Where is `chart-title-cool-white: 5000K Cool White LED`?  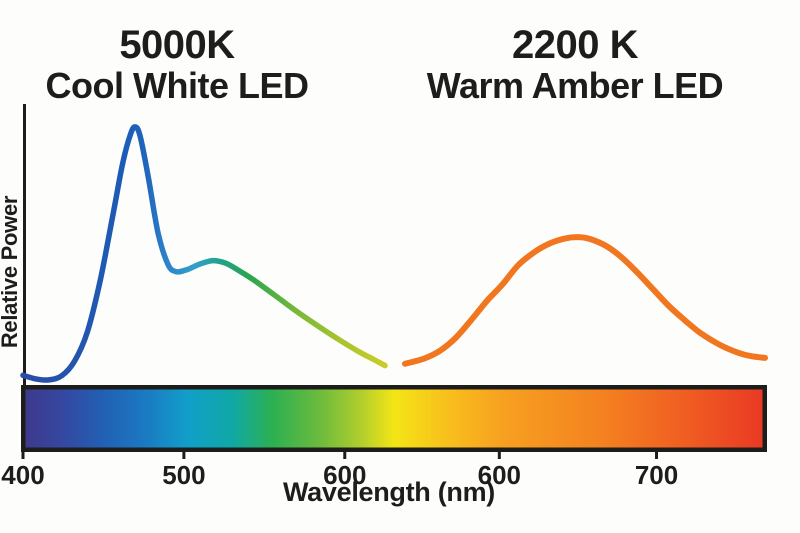
chart-title-cool-white: 5000K Cool White LED is located at coordinates (178, 65).